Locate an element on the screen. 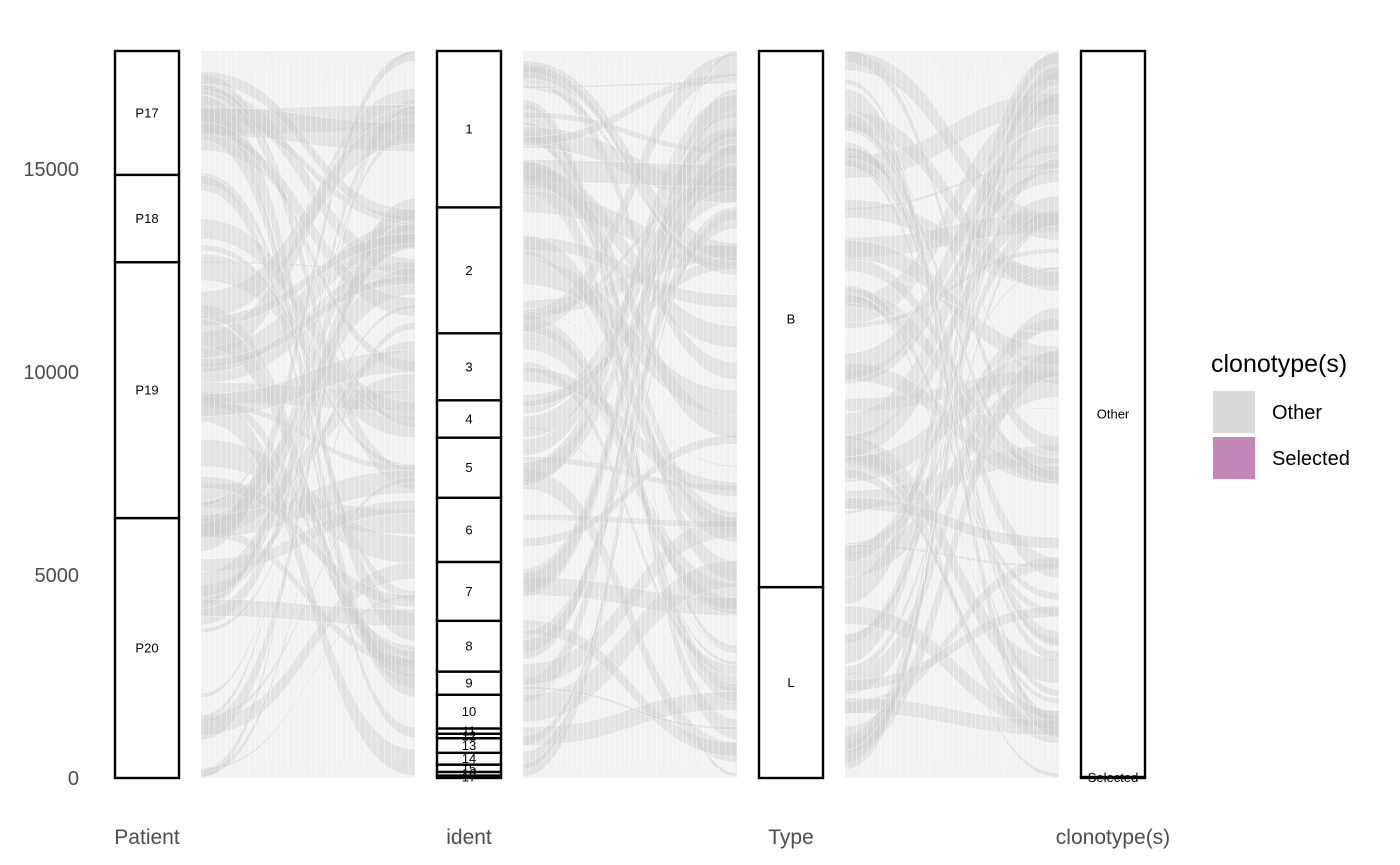  y-tick-label: 10000 is located at coordinates (51, 373).